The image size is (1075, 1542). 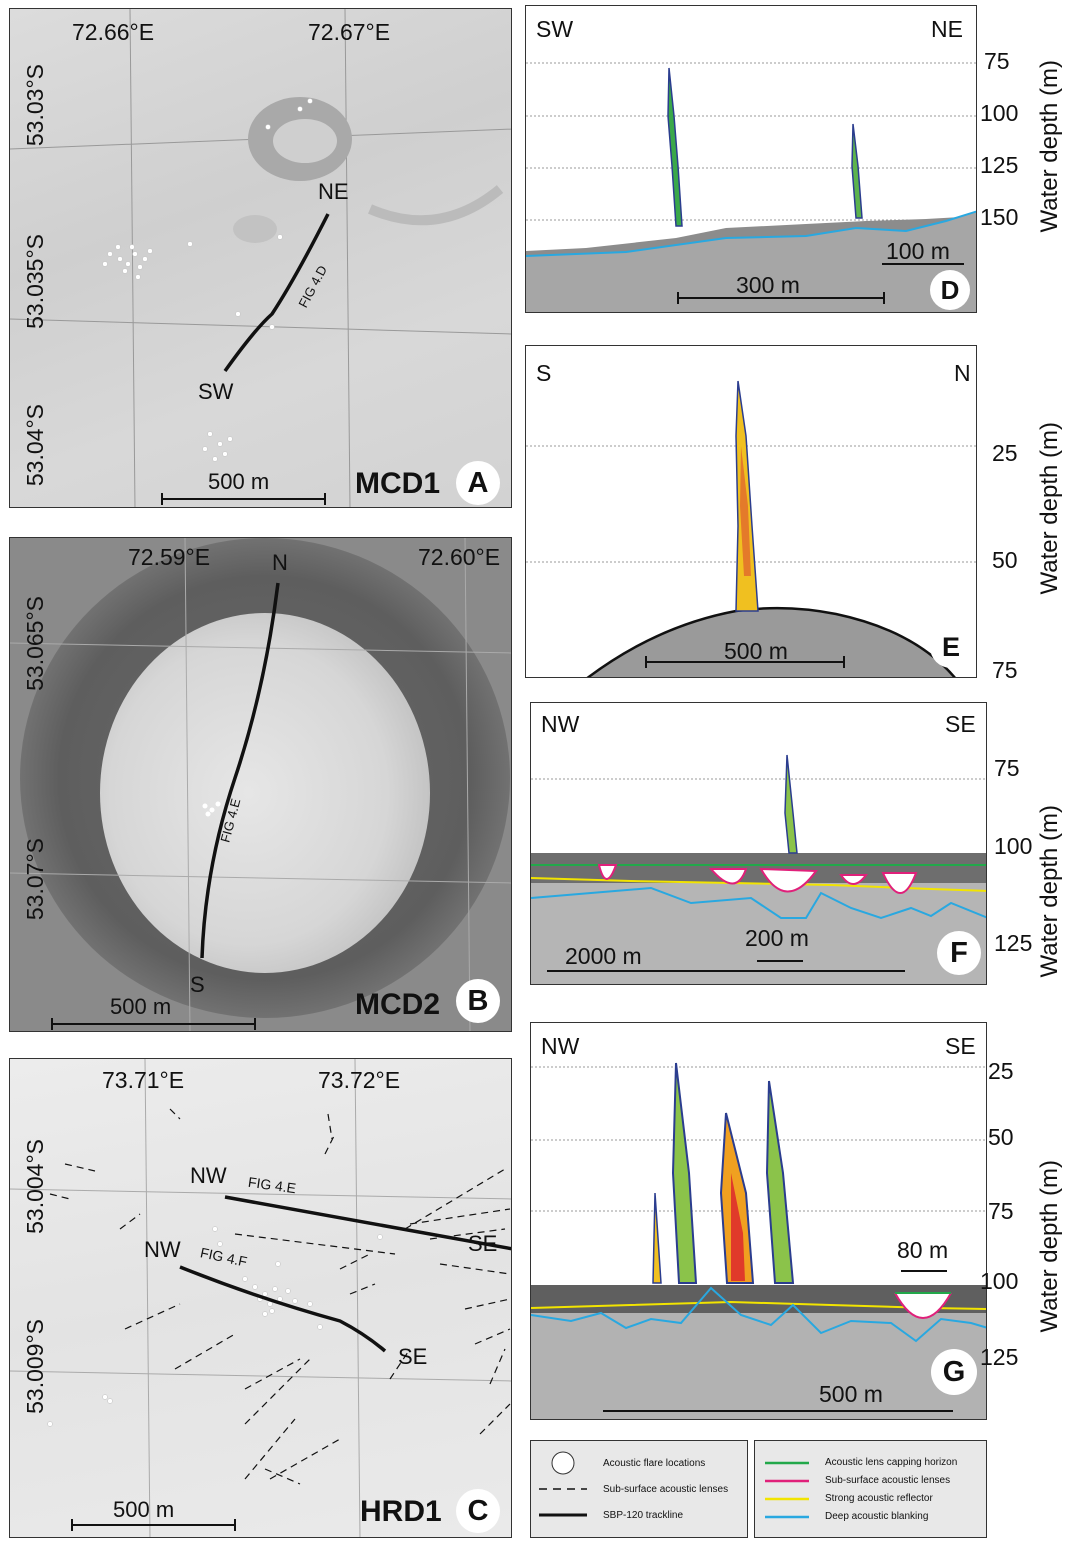 I want to click on track-end-label: S, so click(x=197, y=984).